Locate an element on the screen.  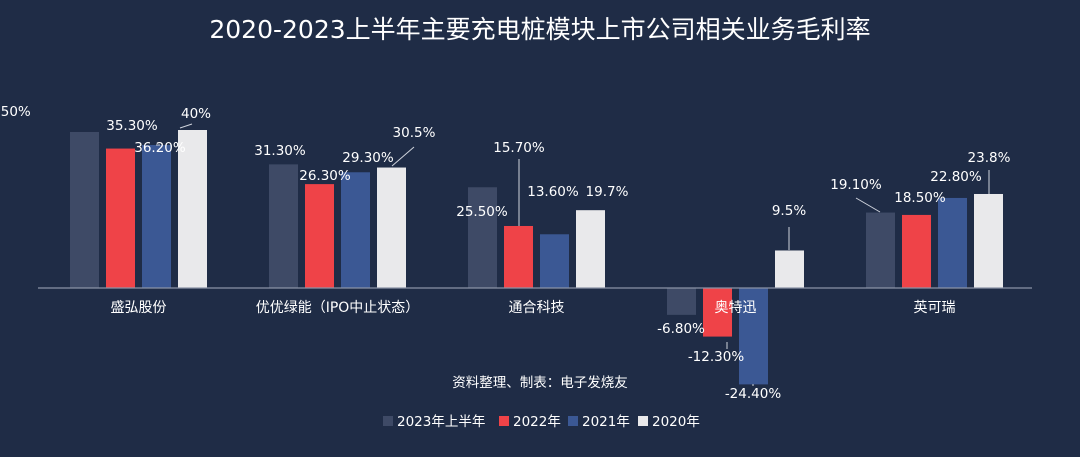
data-label-2-2: 13.60% is located at coordinates (553, 192).